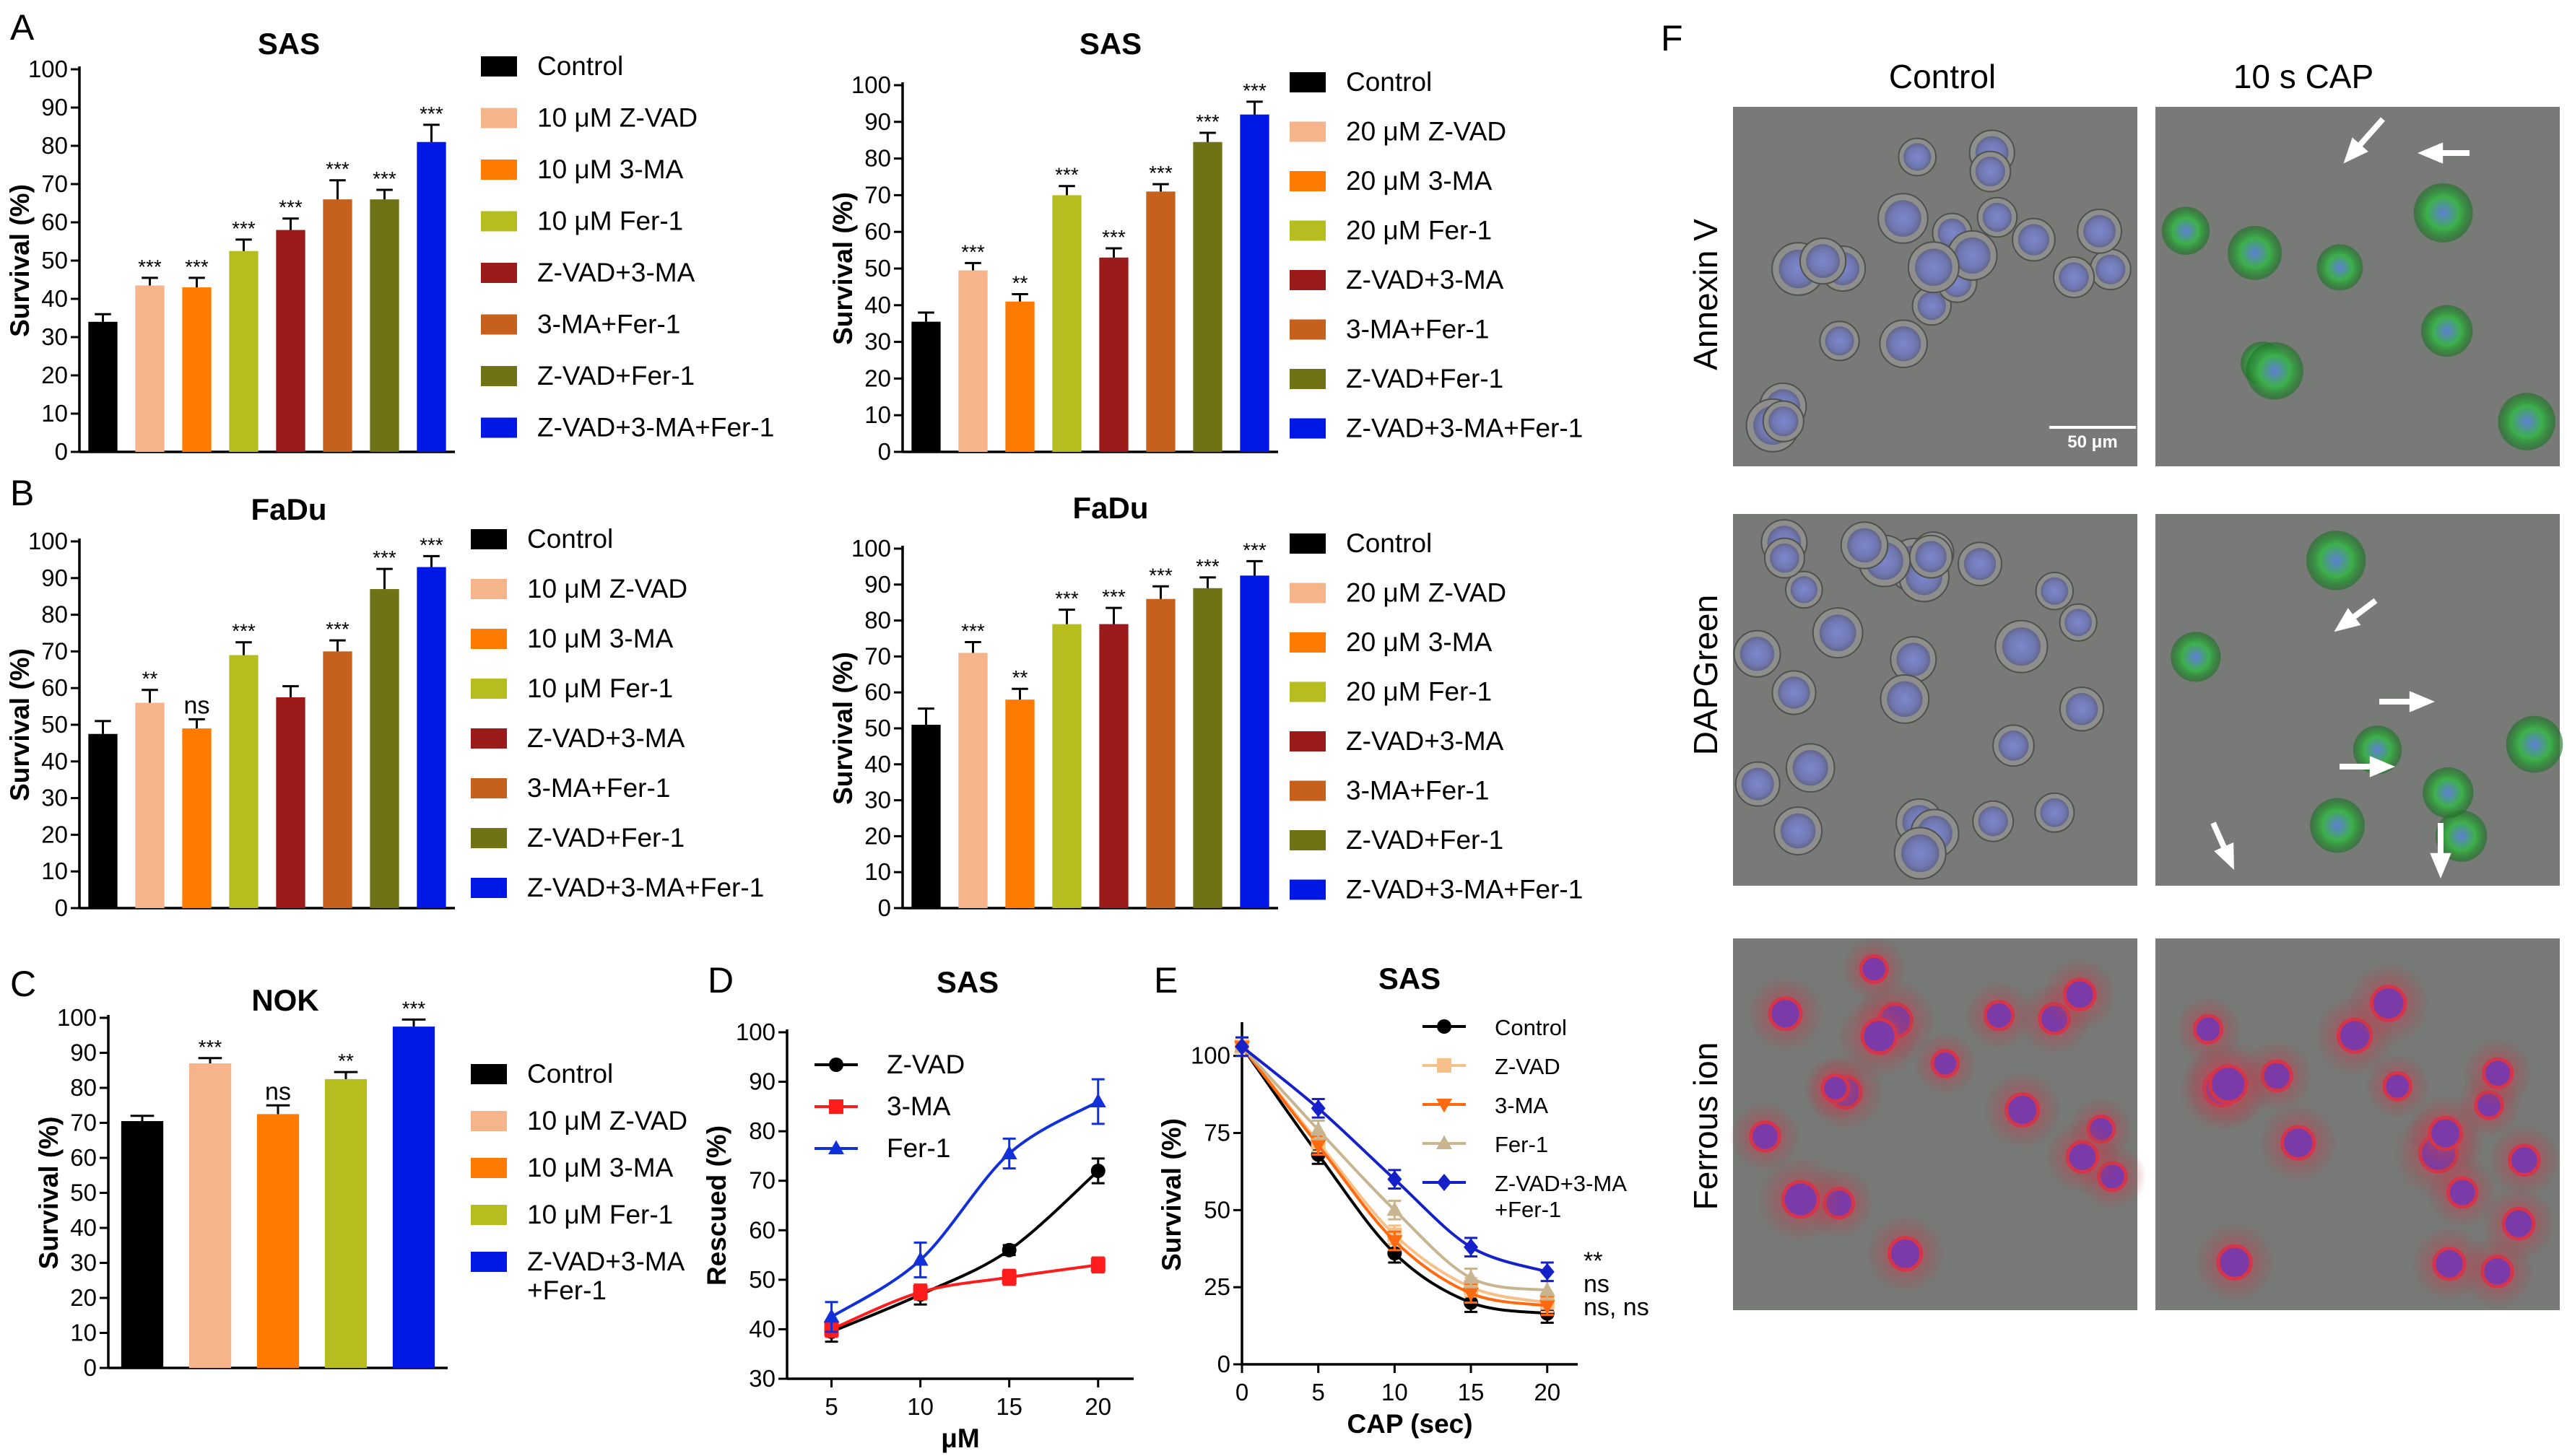 The width and height of the screenshot is (2567, 1456). What do you see at coordinates (1426, 132) in the screenshot?
I see `legend-label-20-um-z-vad: 20 μM Z-VAD` at bounding box center [1426, 132].